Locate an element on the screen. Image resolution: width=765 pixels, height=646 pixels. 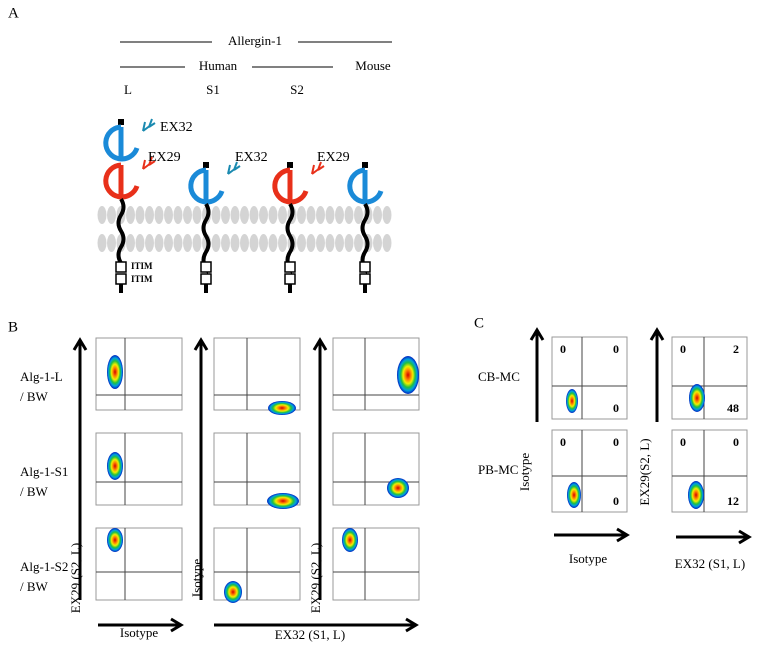
panel-letter: C is located at coordinates (479, 323).